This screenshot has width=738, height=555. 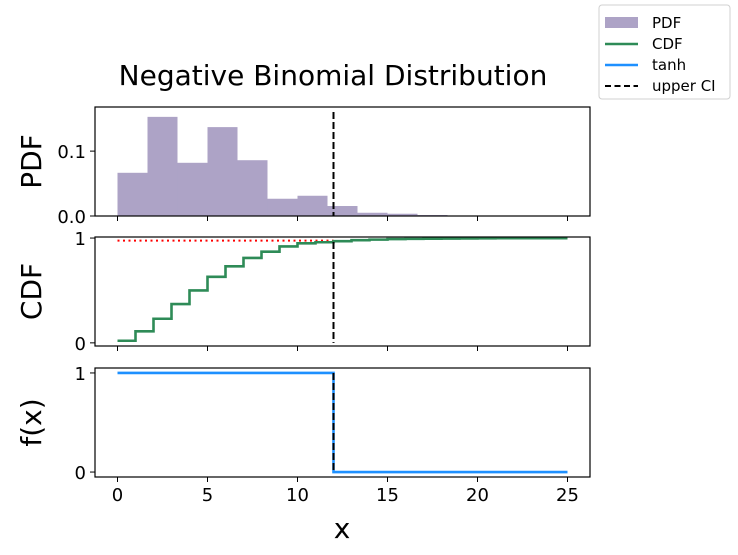 I want to click on x-tick-label: 10, so click(x=297, y=495).